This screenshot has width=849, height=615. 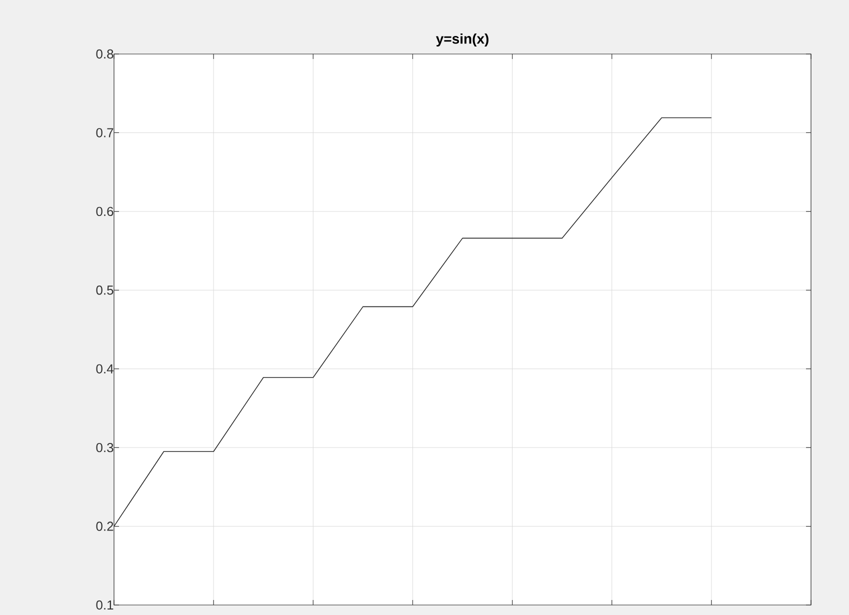 What do you see at coordinates (105, 133) in the screenshot?
I see `y-tick-label: 0.7` at bounding box center [105, 133].